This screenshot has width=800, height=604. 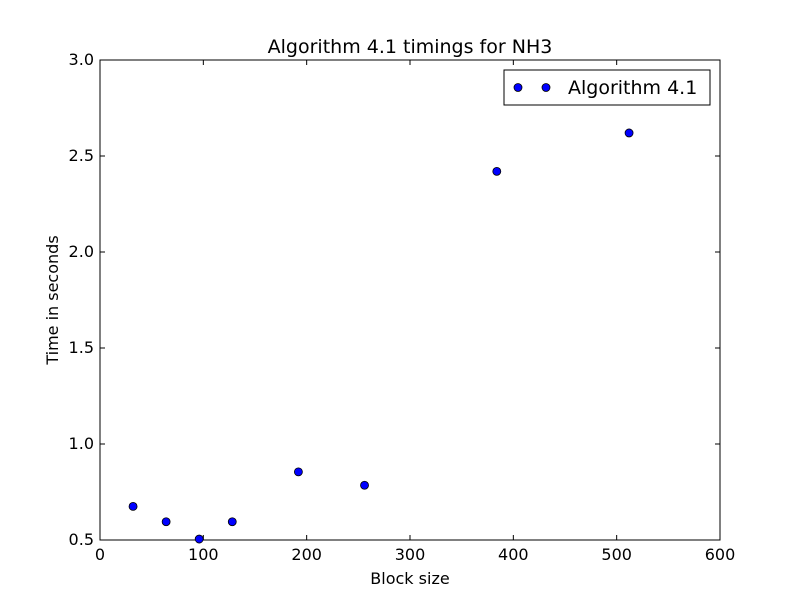 I want to click on chart-title: Algorithm 4.1 timings for NH3, so click(x=410, y=47).